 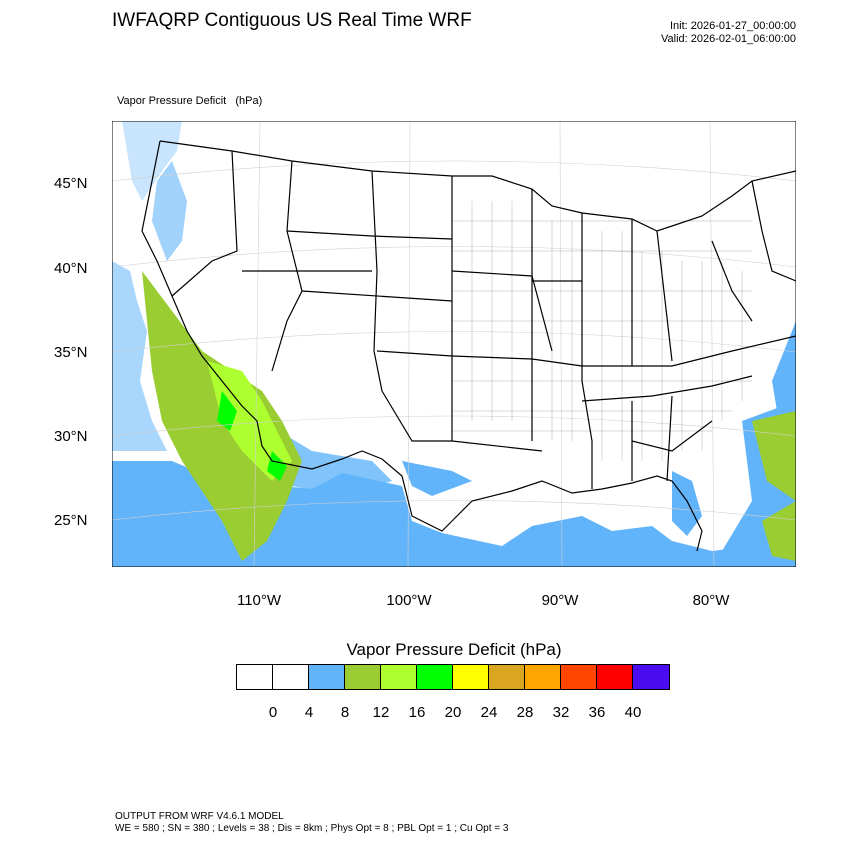 What do you see at coordinates (417, 712) in the screenshot?
I see `legend-tick-label: 16` at bounding box center [417, 712].